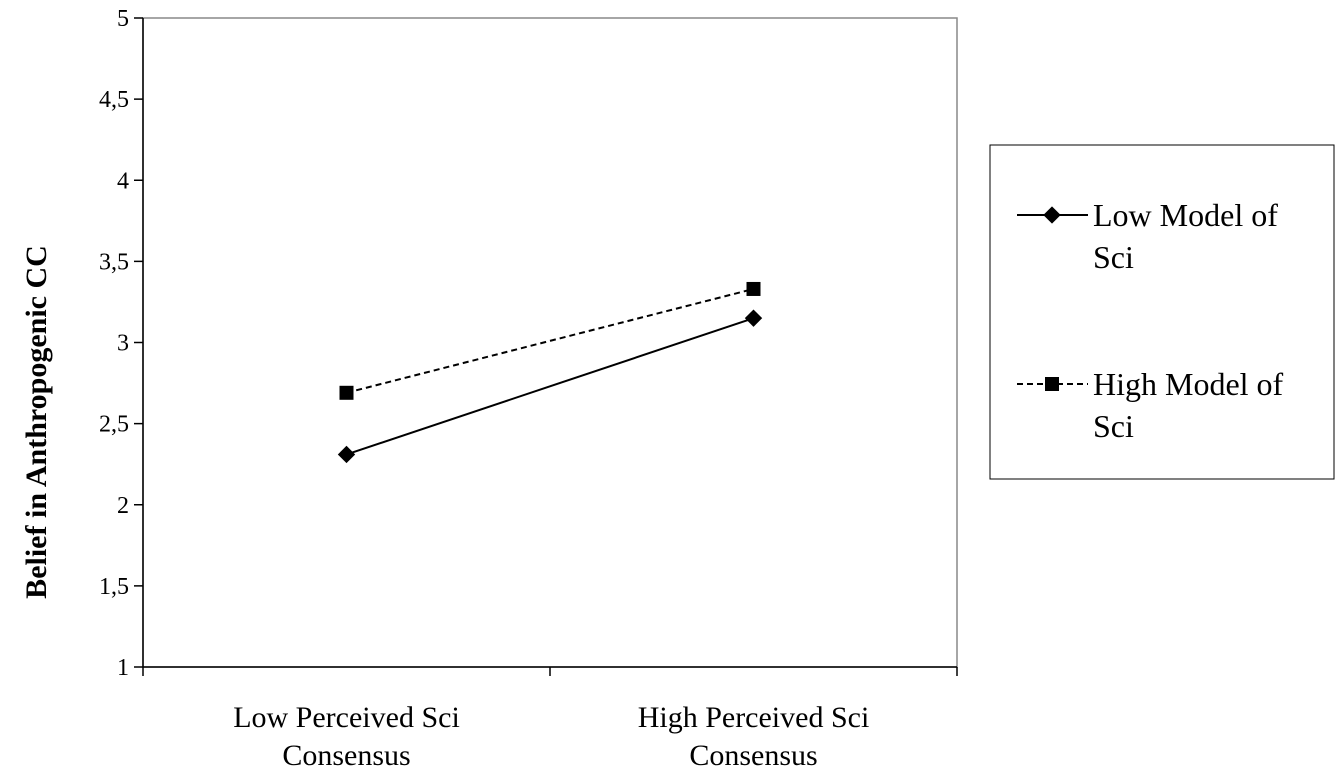  What do you see at coordinates (123, 506) in the screenshot?
I see `y-tick-label: 2` at bounding box center [123, 506].